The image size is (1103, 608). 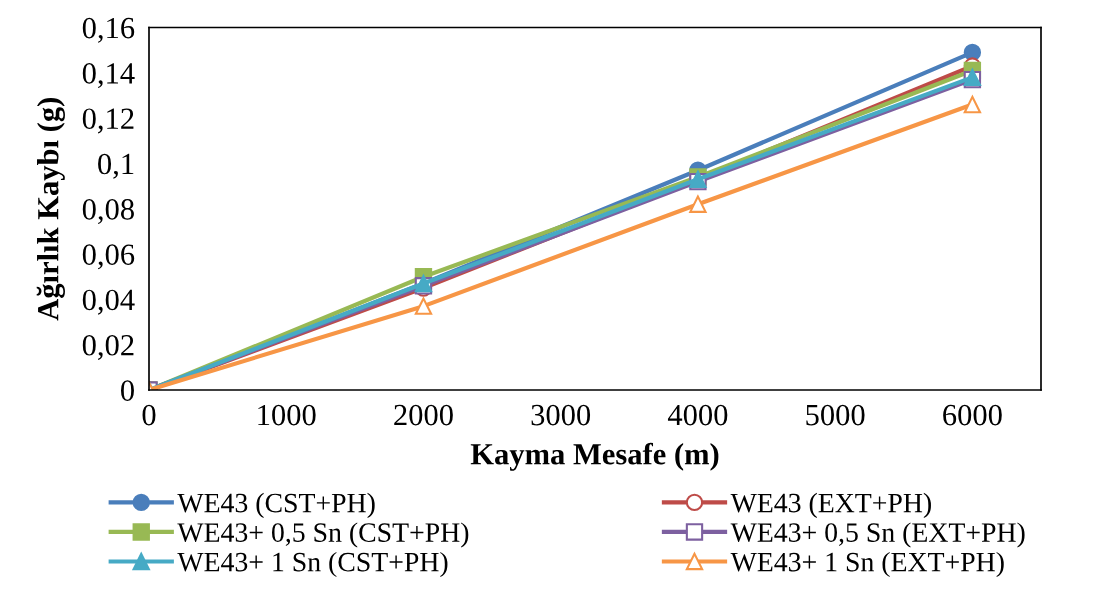 What do you see at coordinates (287, 415) in the screenshot?
I see `x-tick-label: 1000` at bounding box center [287, 415].